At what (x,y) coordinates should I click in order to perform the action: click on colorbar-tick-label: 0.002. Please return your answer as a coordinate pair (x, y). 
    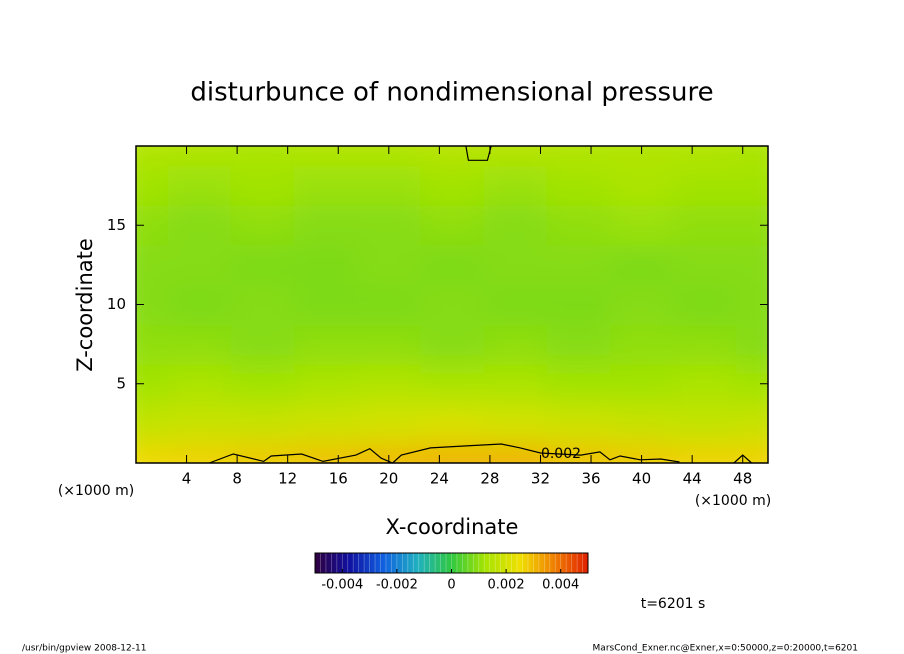
    Looking at the image, I should click on (505, 585).